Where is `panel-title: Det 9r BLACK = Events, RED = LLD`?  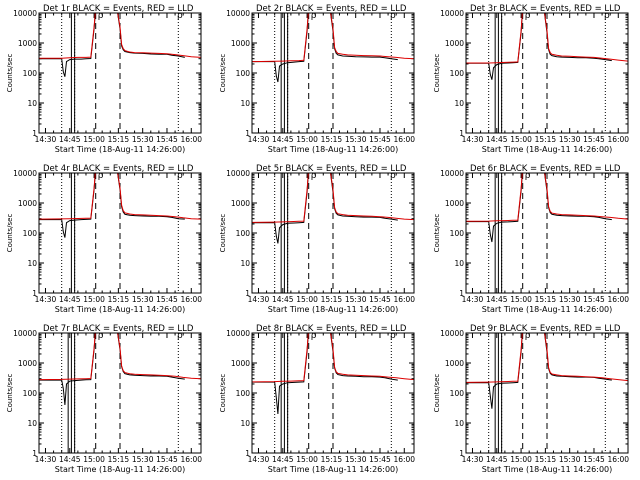 panel-title: Det 9r BLACK = Events, RED = LLD is located at coordinates (545, 329).